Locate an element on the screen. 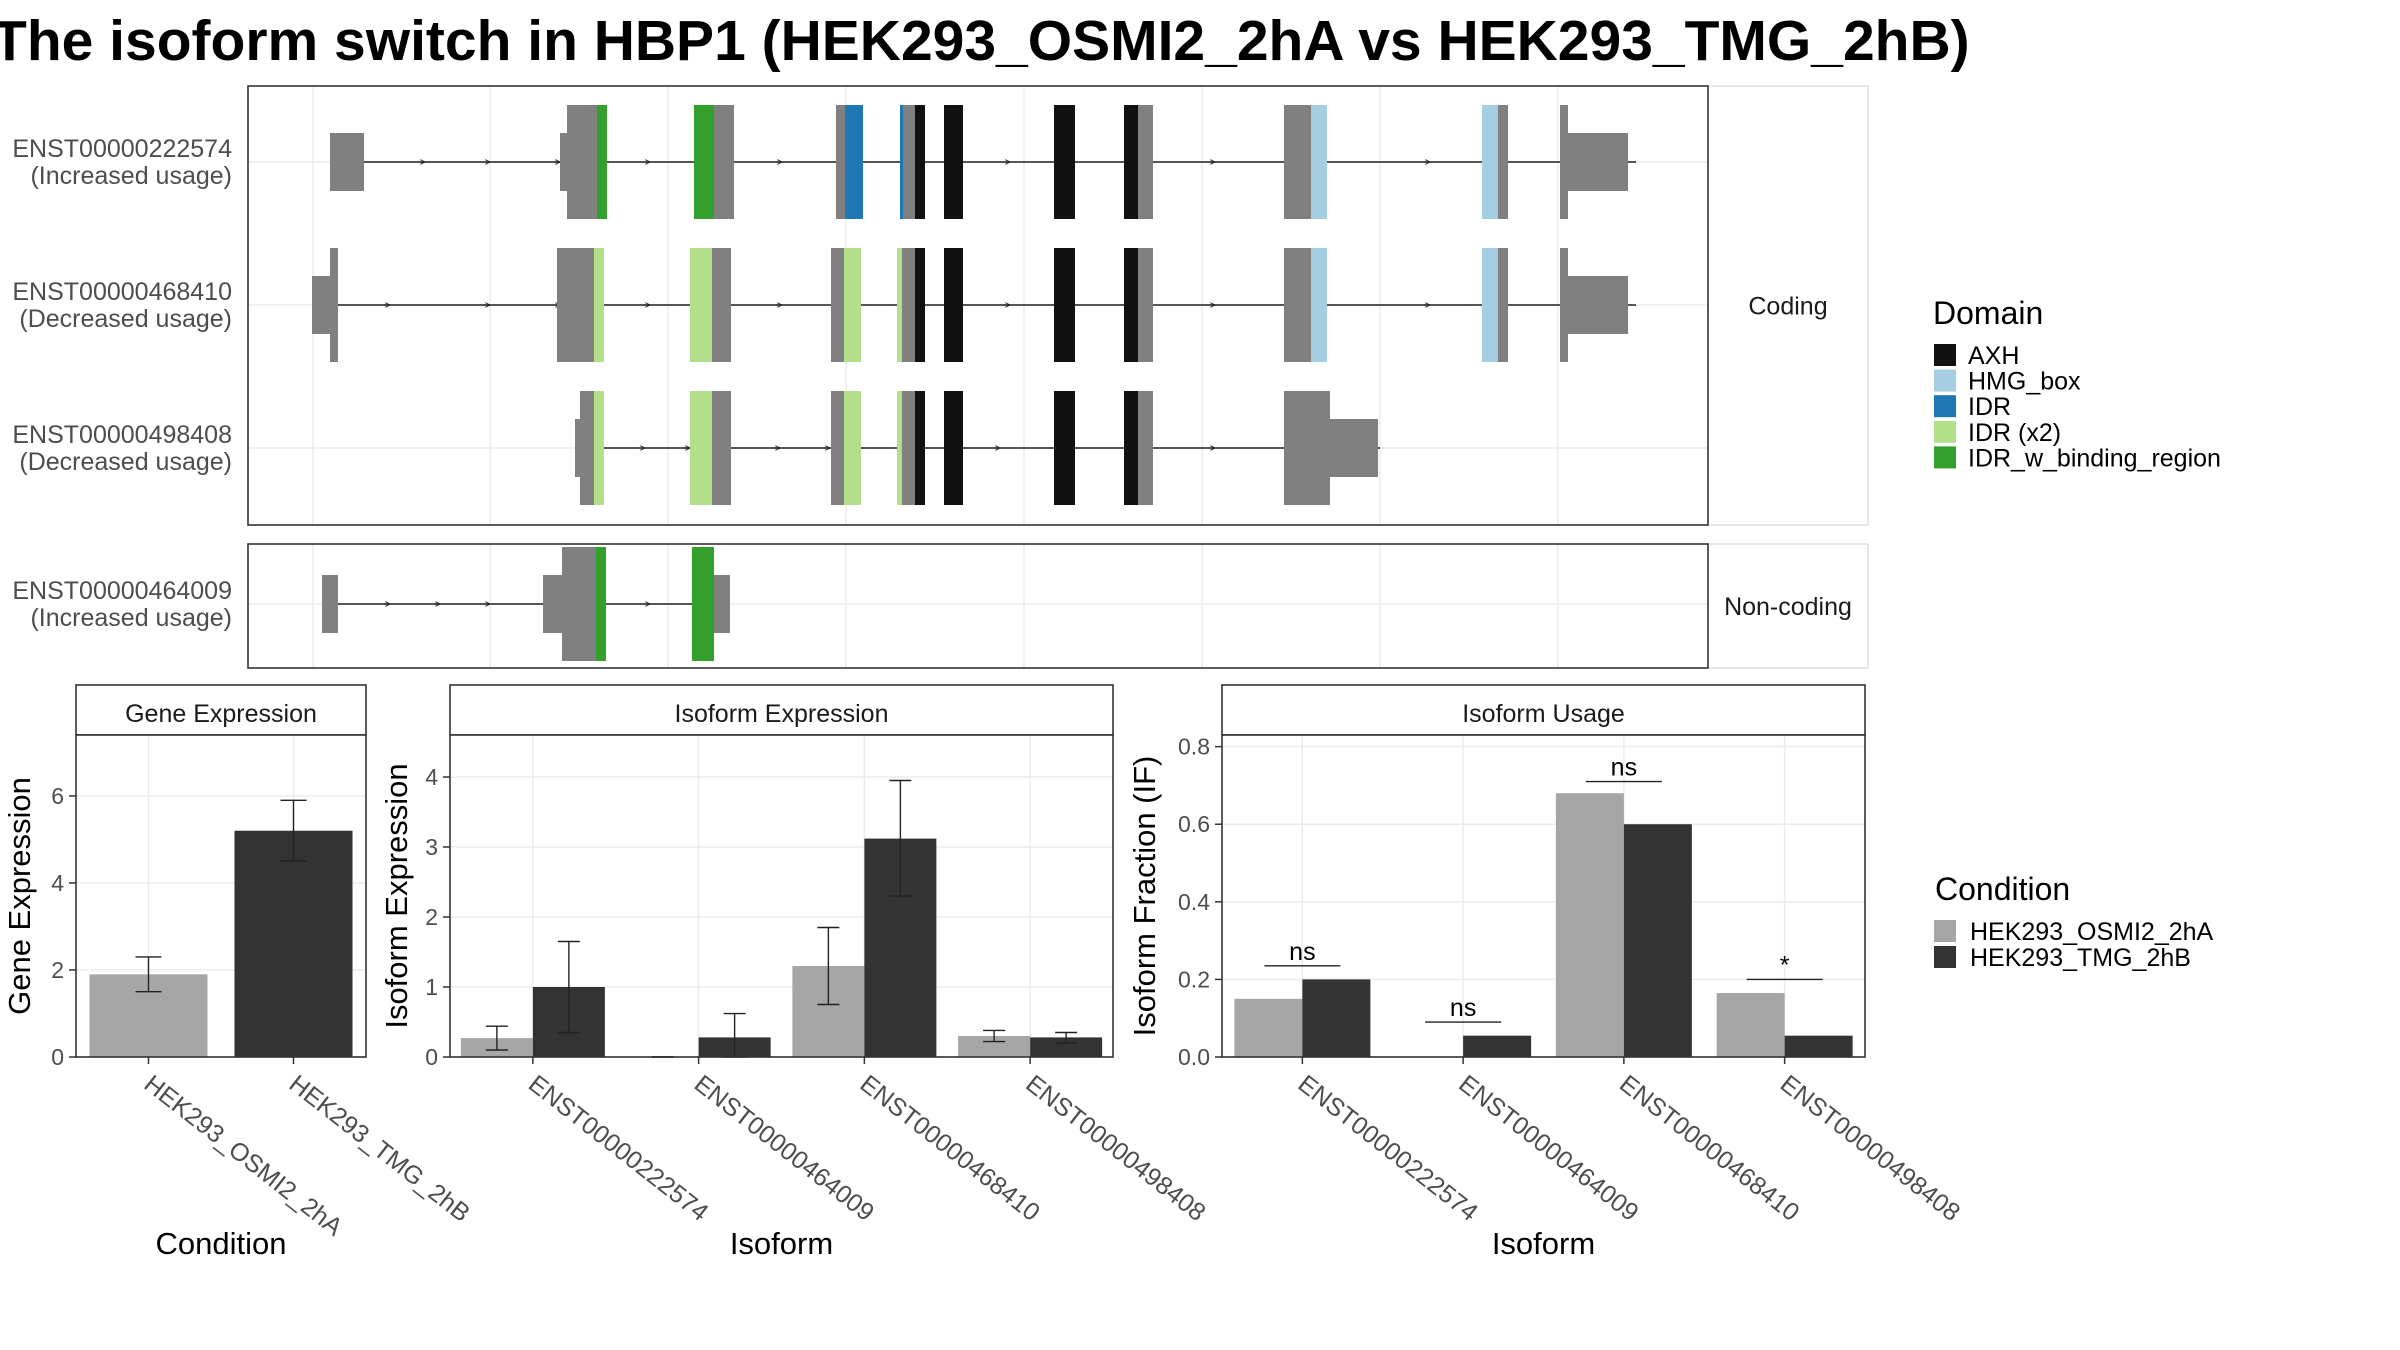  bar-HEK293_TMG_2hB-ENST00000464009 is located at coordinates (1497, 1046).